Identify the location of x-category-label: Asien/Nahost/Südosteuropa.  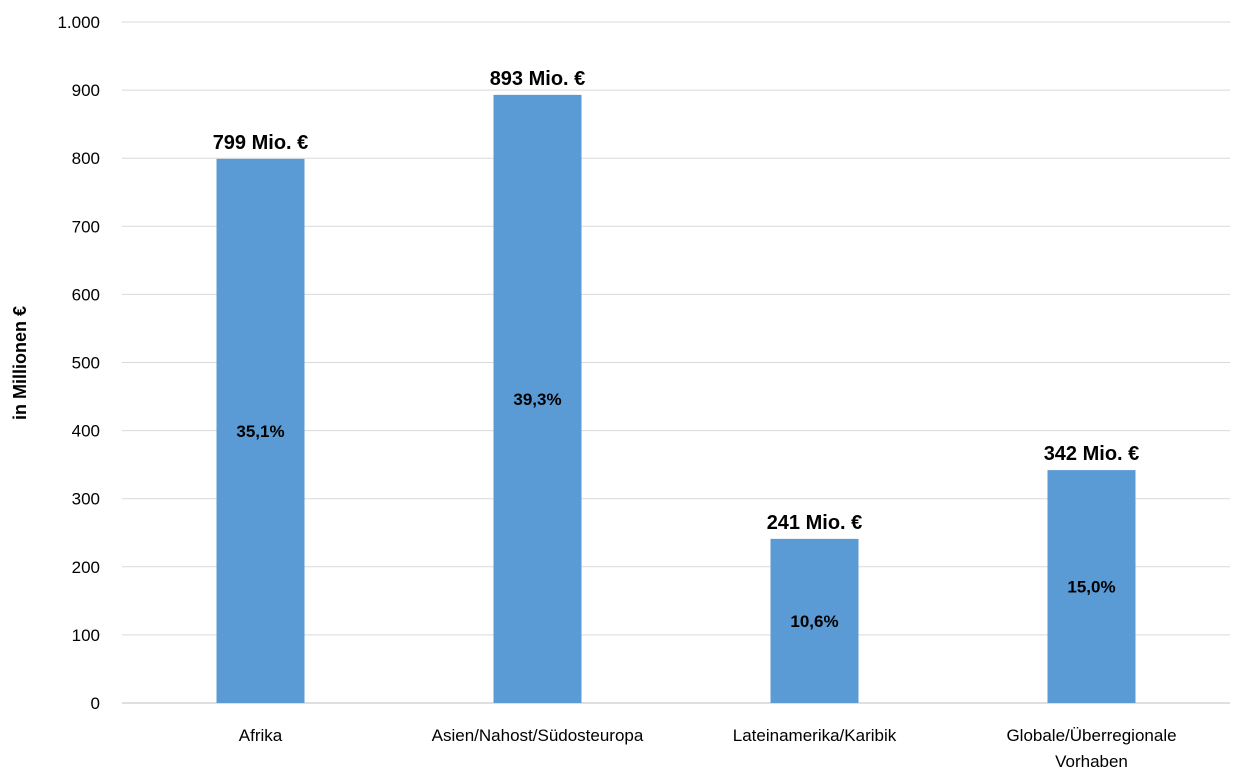
(538, 735).